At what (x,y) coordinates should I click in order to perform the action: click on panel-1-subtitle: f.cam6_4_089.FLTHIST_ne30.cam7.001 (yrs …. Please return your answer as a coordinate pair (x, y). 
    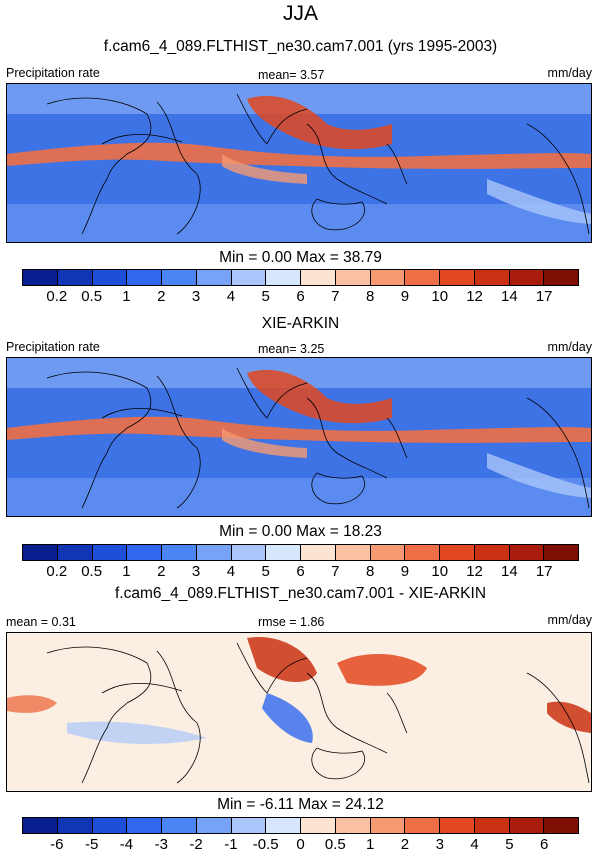
    Looking at the image, I should click on (300, 46).